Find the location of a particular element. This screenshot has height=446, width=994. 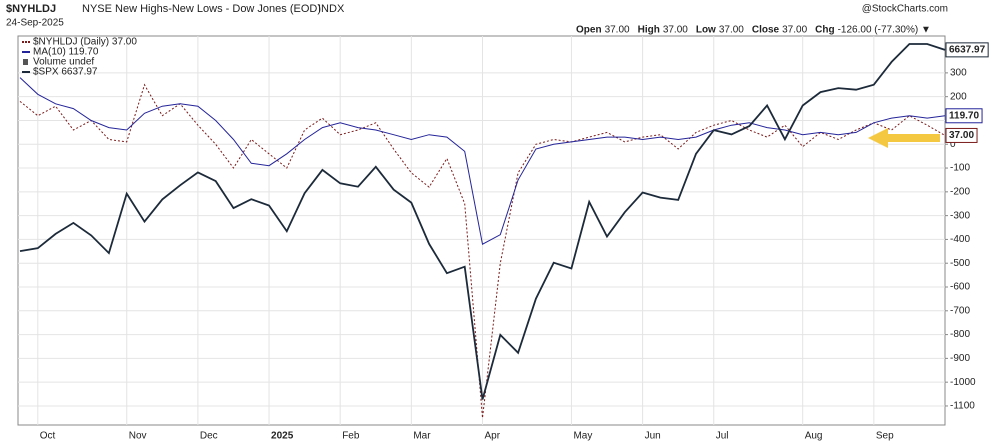

x-tick-label: Mar is located at coordinates (422, 436).